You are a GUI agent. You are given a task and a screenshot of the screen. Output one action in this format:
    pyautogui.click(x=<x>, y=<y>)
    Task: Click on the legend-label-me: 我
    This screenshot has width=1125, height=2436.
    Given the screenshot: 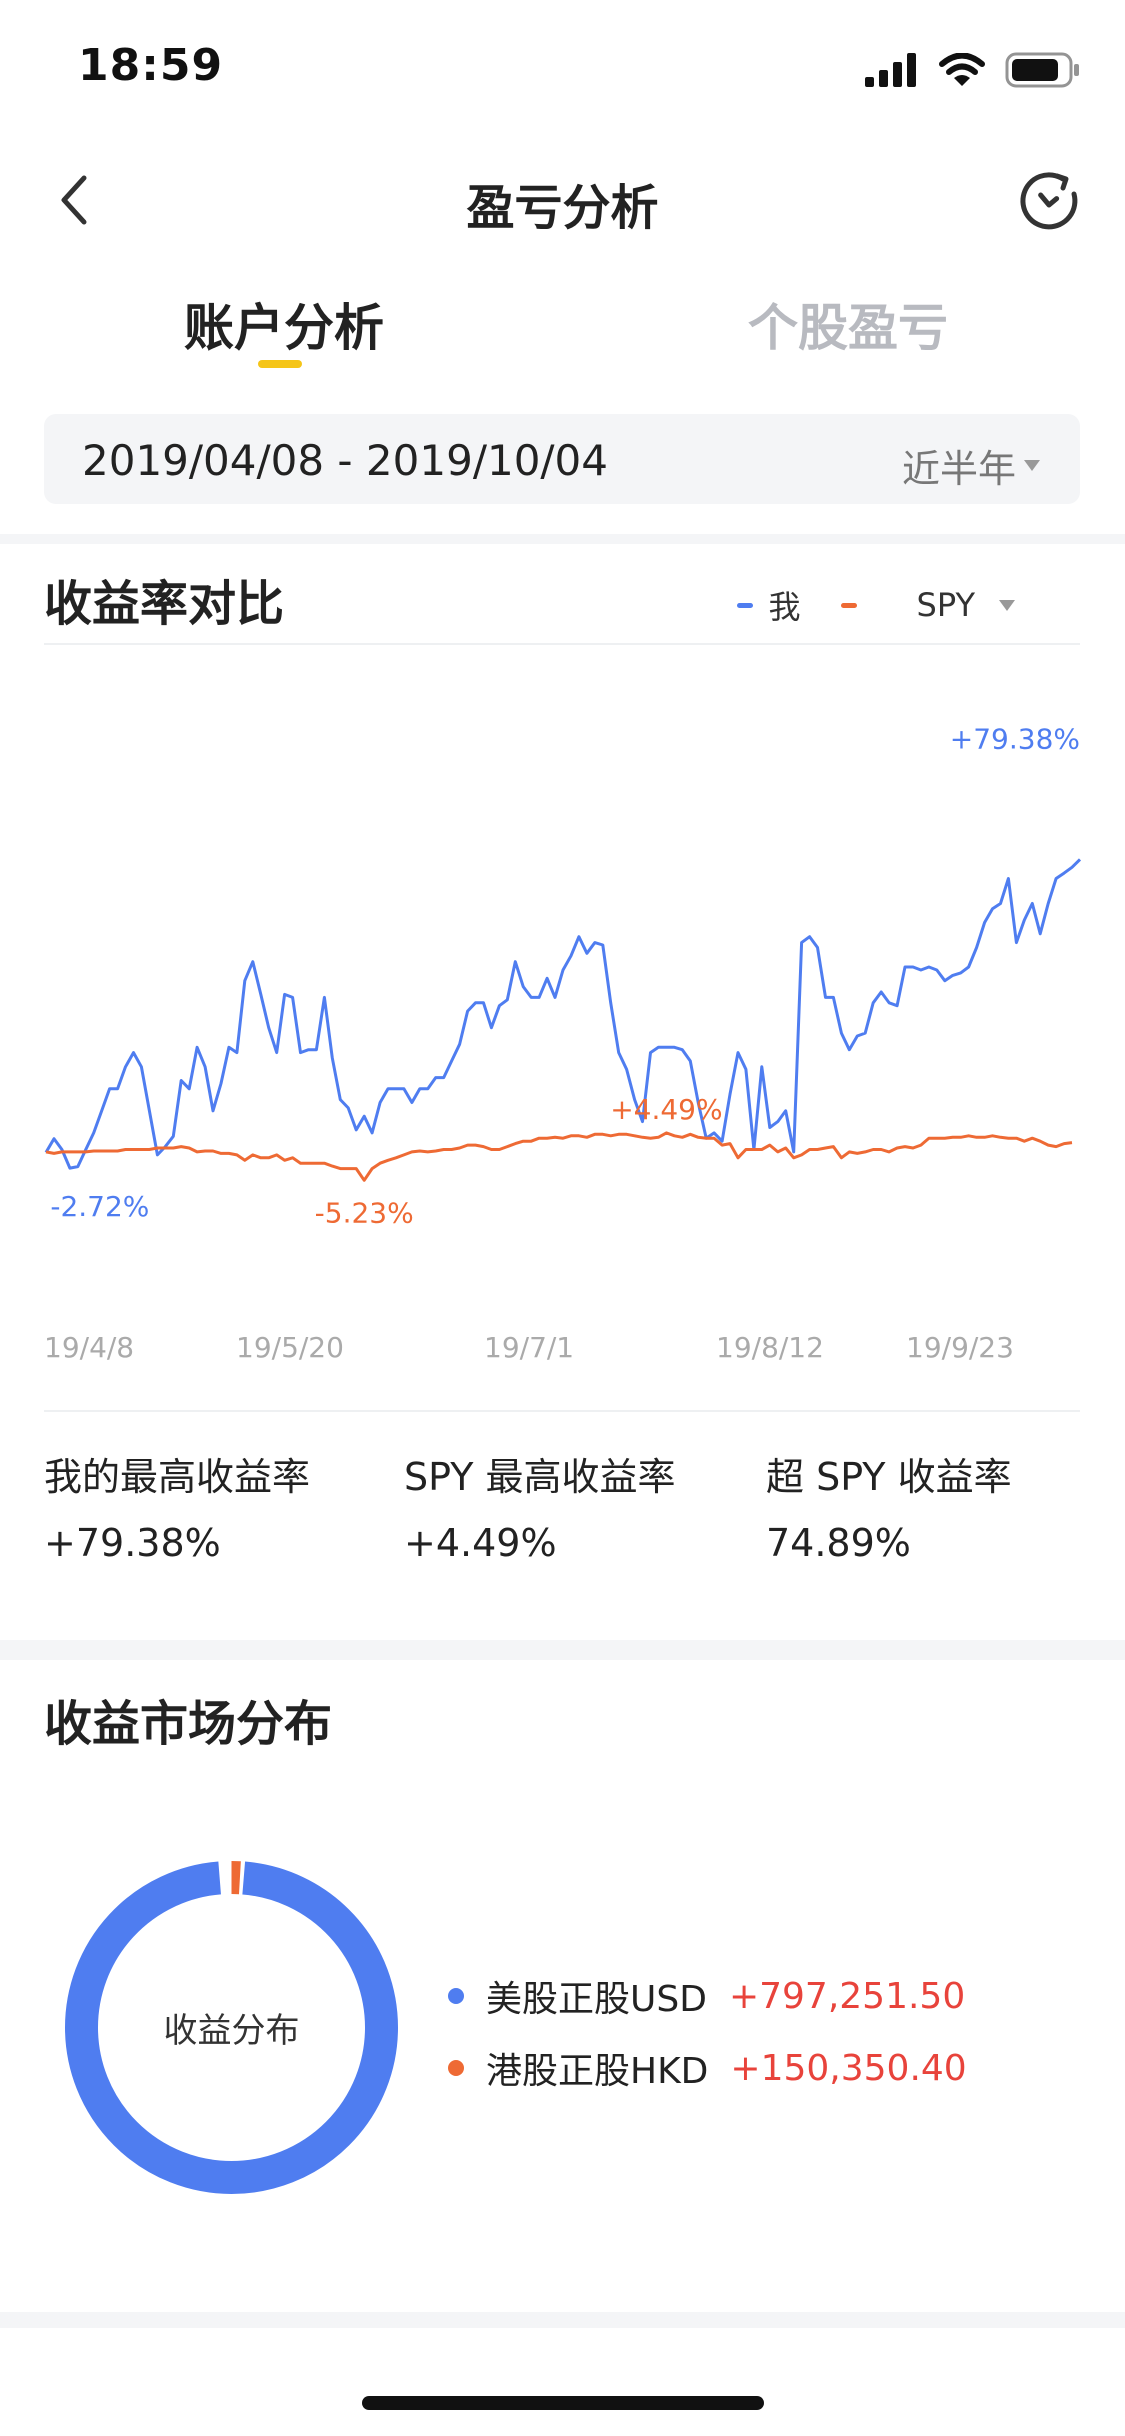 What is the action you would take?
    pyautogui.click(x=784, y=607)
    